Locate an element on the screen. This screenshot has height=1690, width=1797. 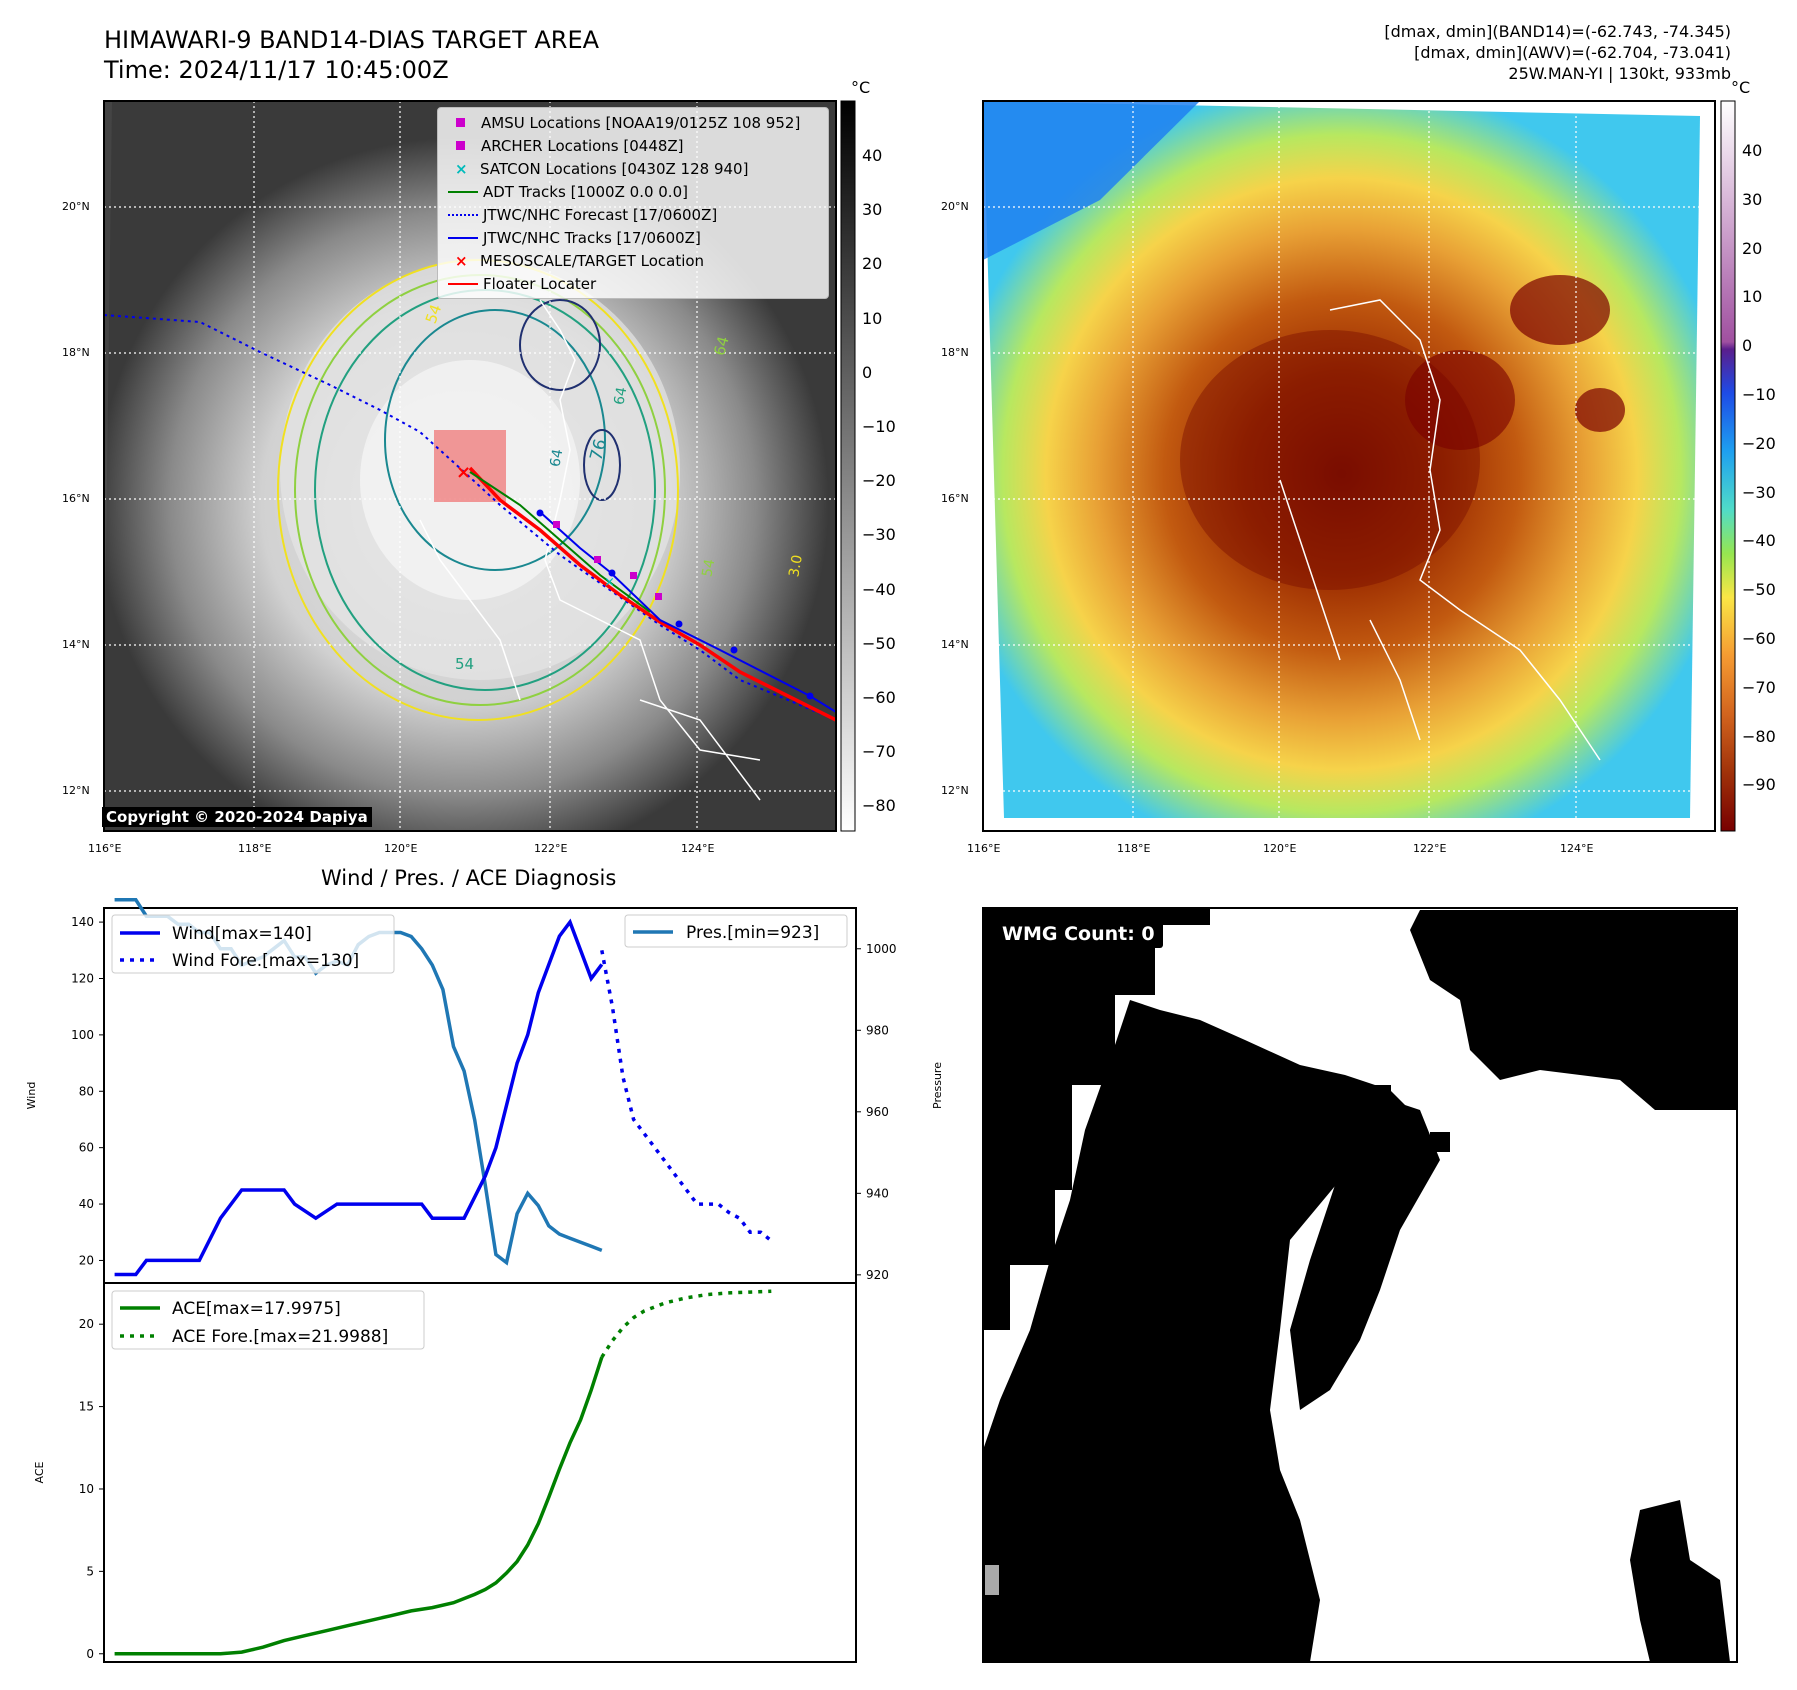
contour-teal-inner is located at coordinates (495, 440).